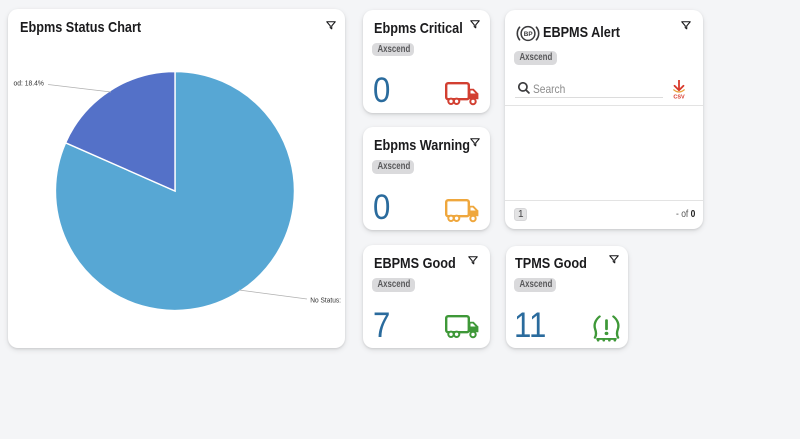  What do you see at coordinates (325, 300) in the screenshot?
I see `svg-text: No Status:` at bounding box center [325, 300].